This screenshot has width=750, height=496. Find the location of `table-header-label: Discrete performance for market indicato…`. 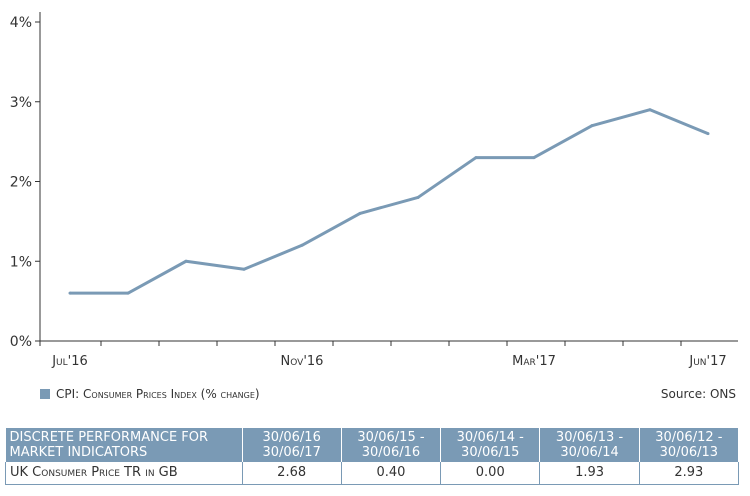

table-header-label: Discrete performance for market indicato… is located at coordinates (124, 445).